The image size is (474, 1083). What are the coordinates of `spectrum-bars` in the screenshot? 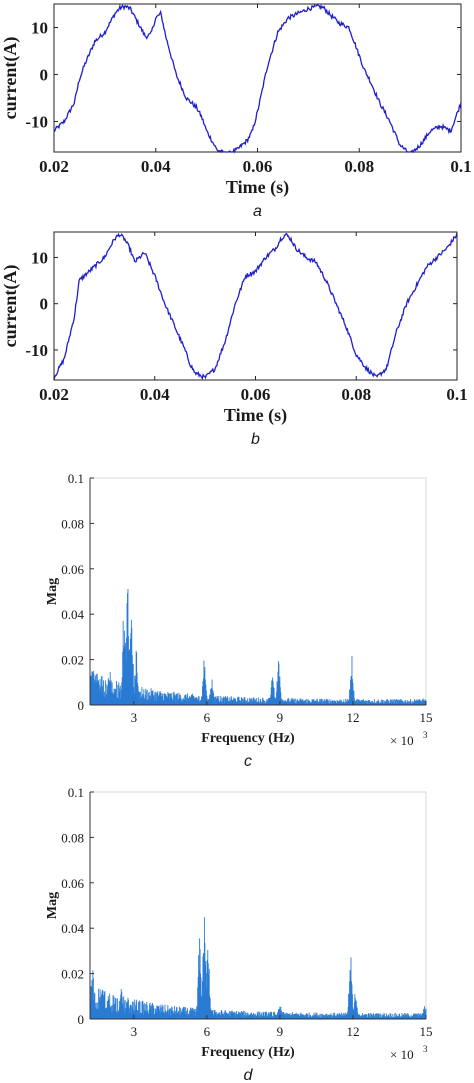 It's located at (258, 968).